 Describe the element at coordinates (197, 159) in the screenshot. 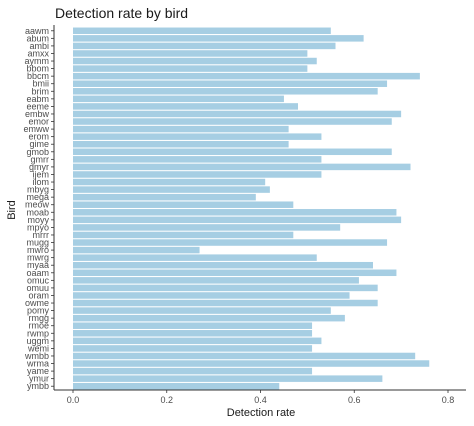

I see `bar-gmrr` at that location.